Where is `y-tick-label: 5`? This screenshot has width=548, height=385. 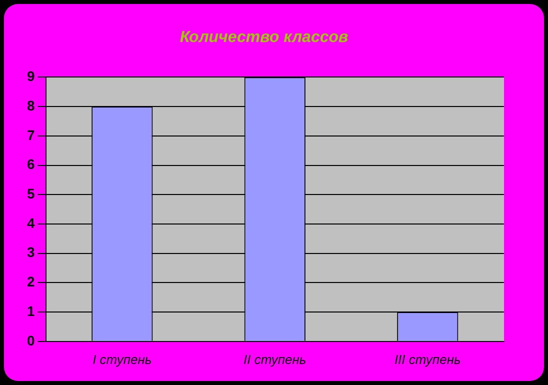
y-tick-label: 5 is located at coordinates (30, 193).